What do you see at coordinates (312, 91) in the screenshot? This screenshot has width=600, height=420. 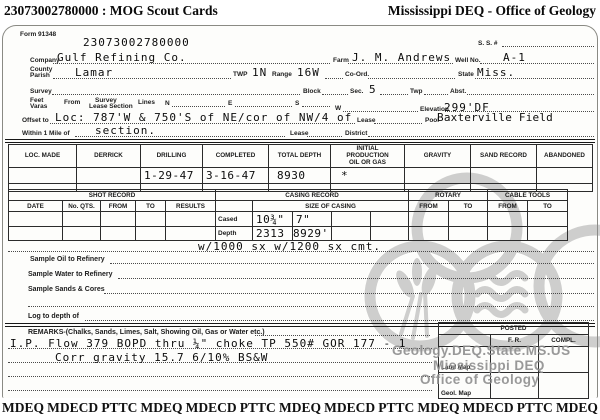 I see `block-label: Block` at bounding box center [312, 91].